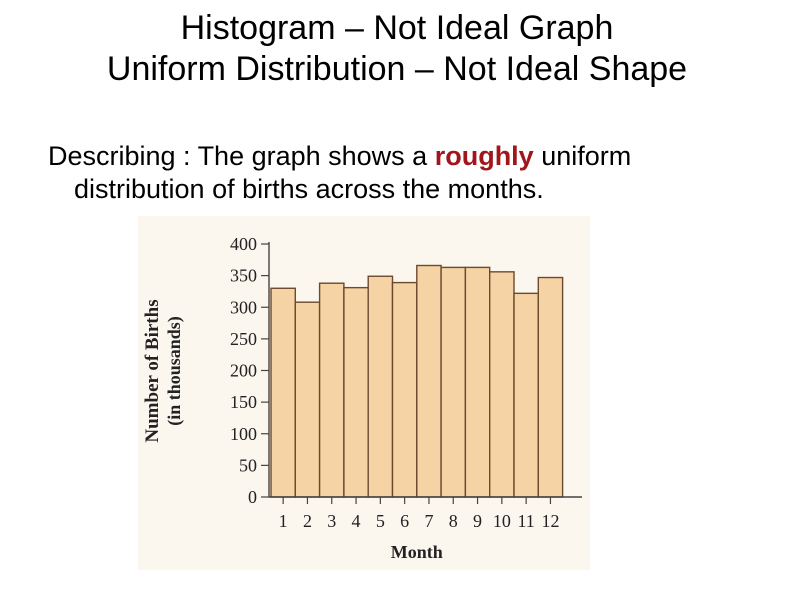 The image size is (794, 595). Describe the element at coordinates (417, 552) in the screenshot. I see `x-axis-label: Month` at that location.